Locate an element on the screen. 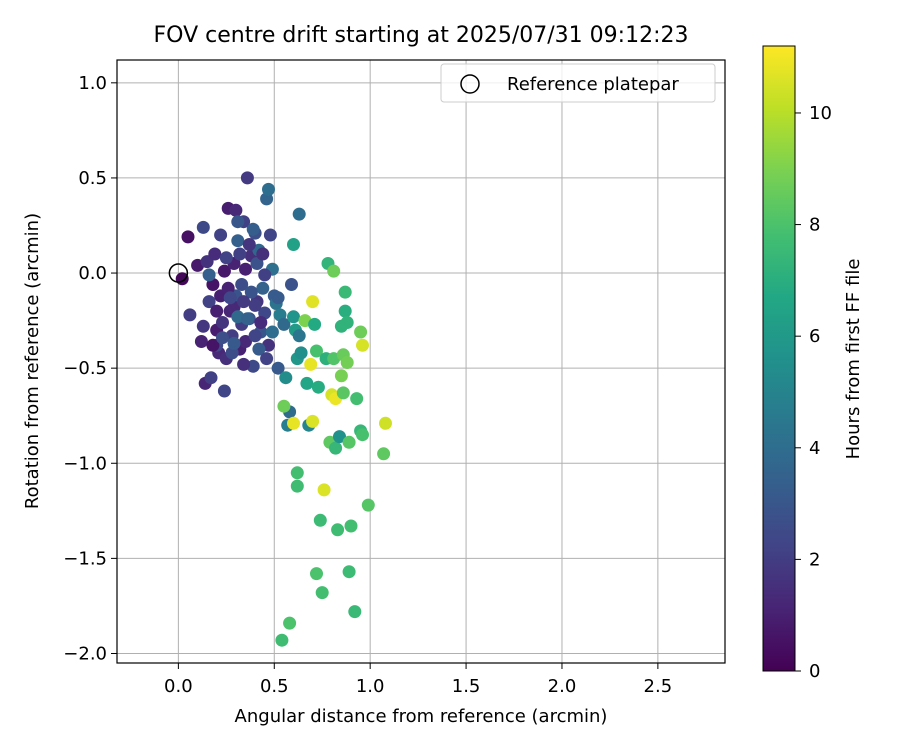 Image resolution: width=900 pixels, height=750 pixels. x-tick-label: 0.0 is located at coordinates (178, 686).